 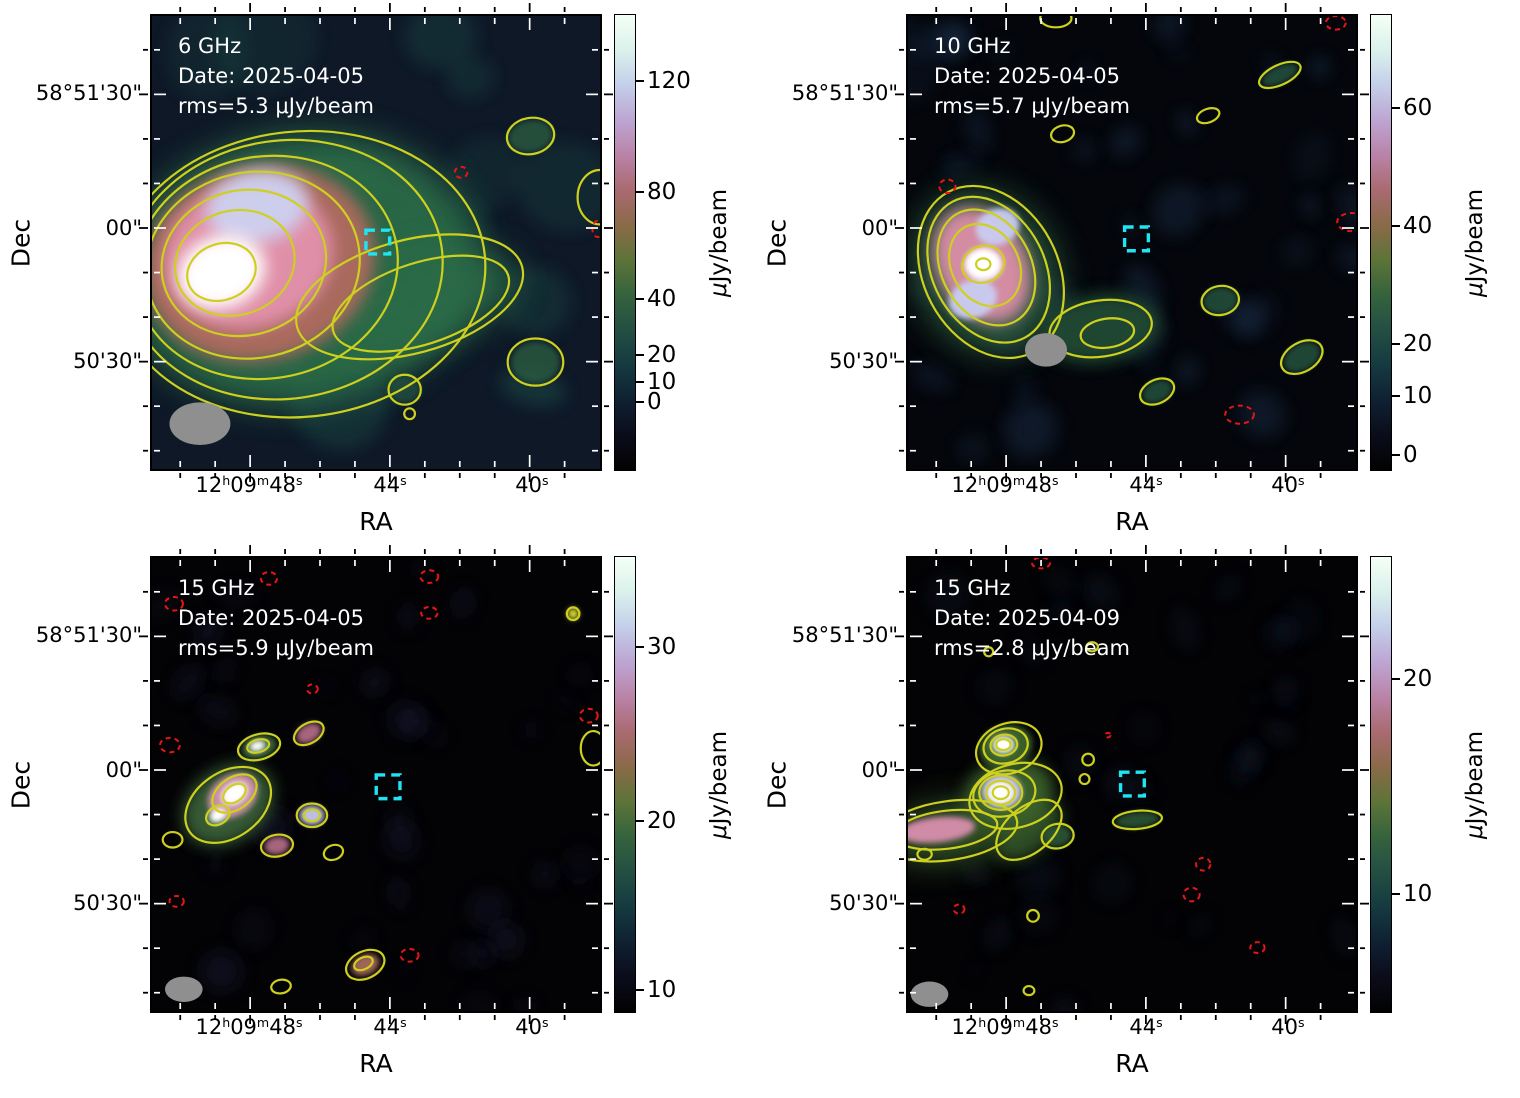 I want to click on x-tick-label: 12h09m48s, so click(x=249, y=485).